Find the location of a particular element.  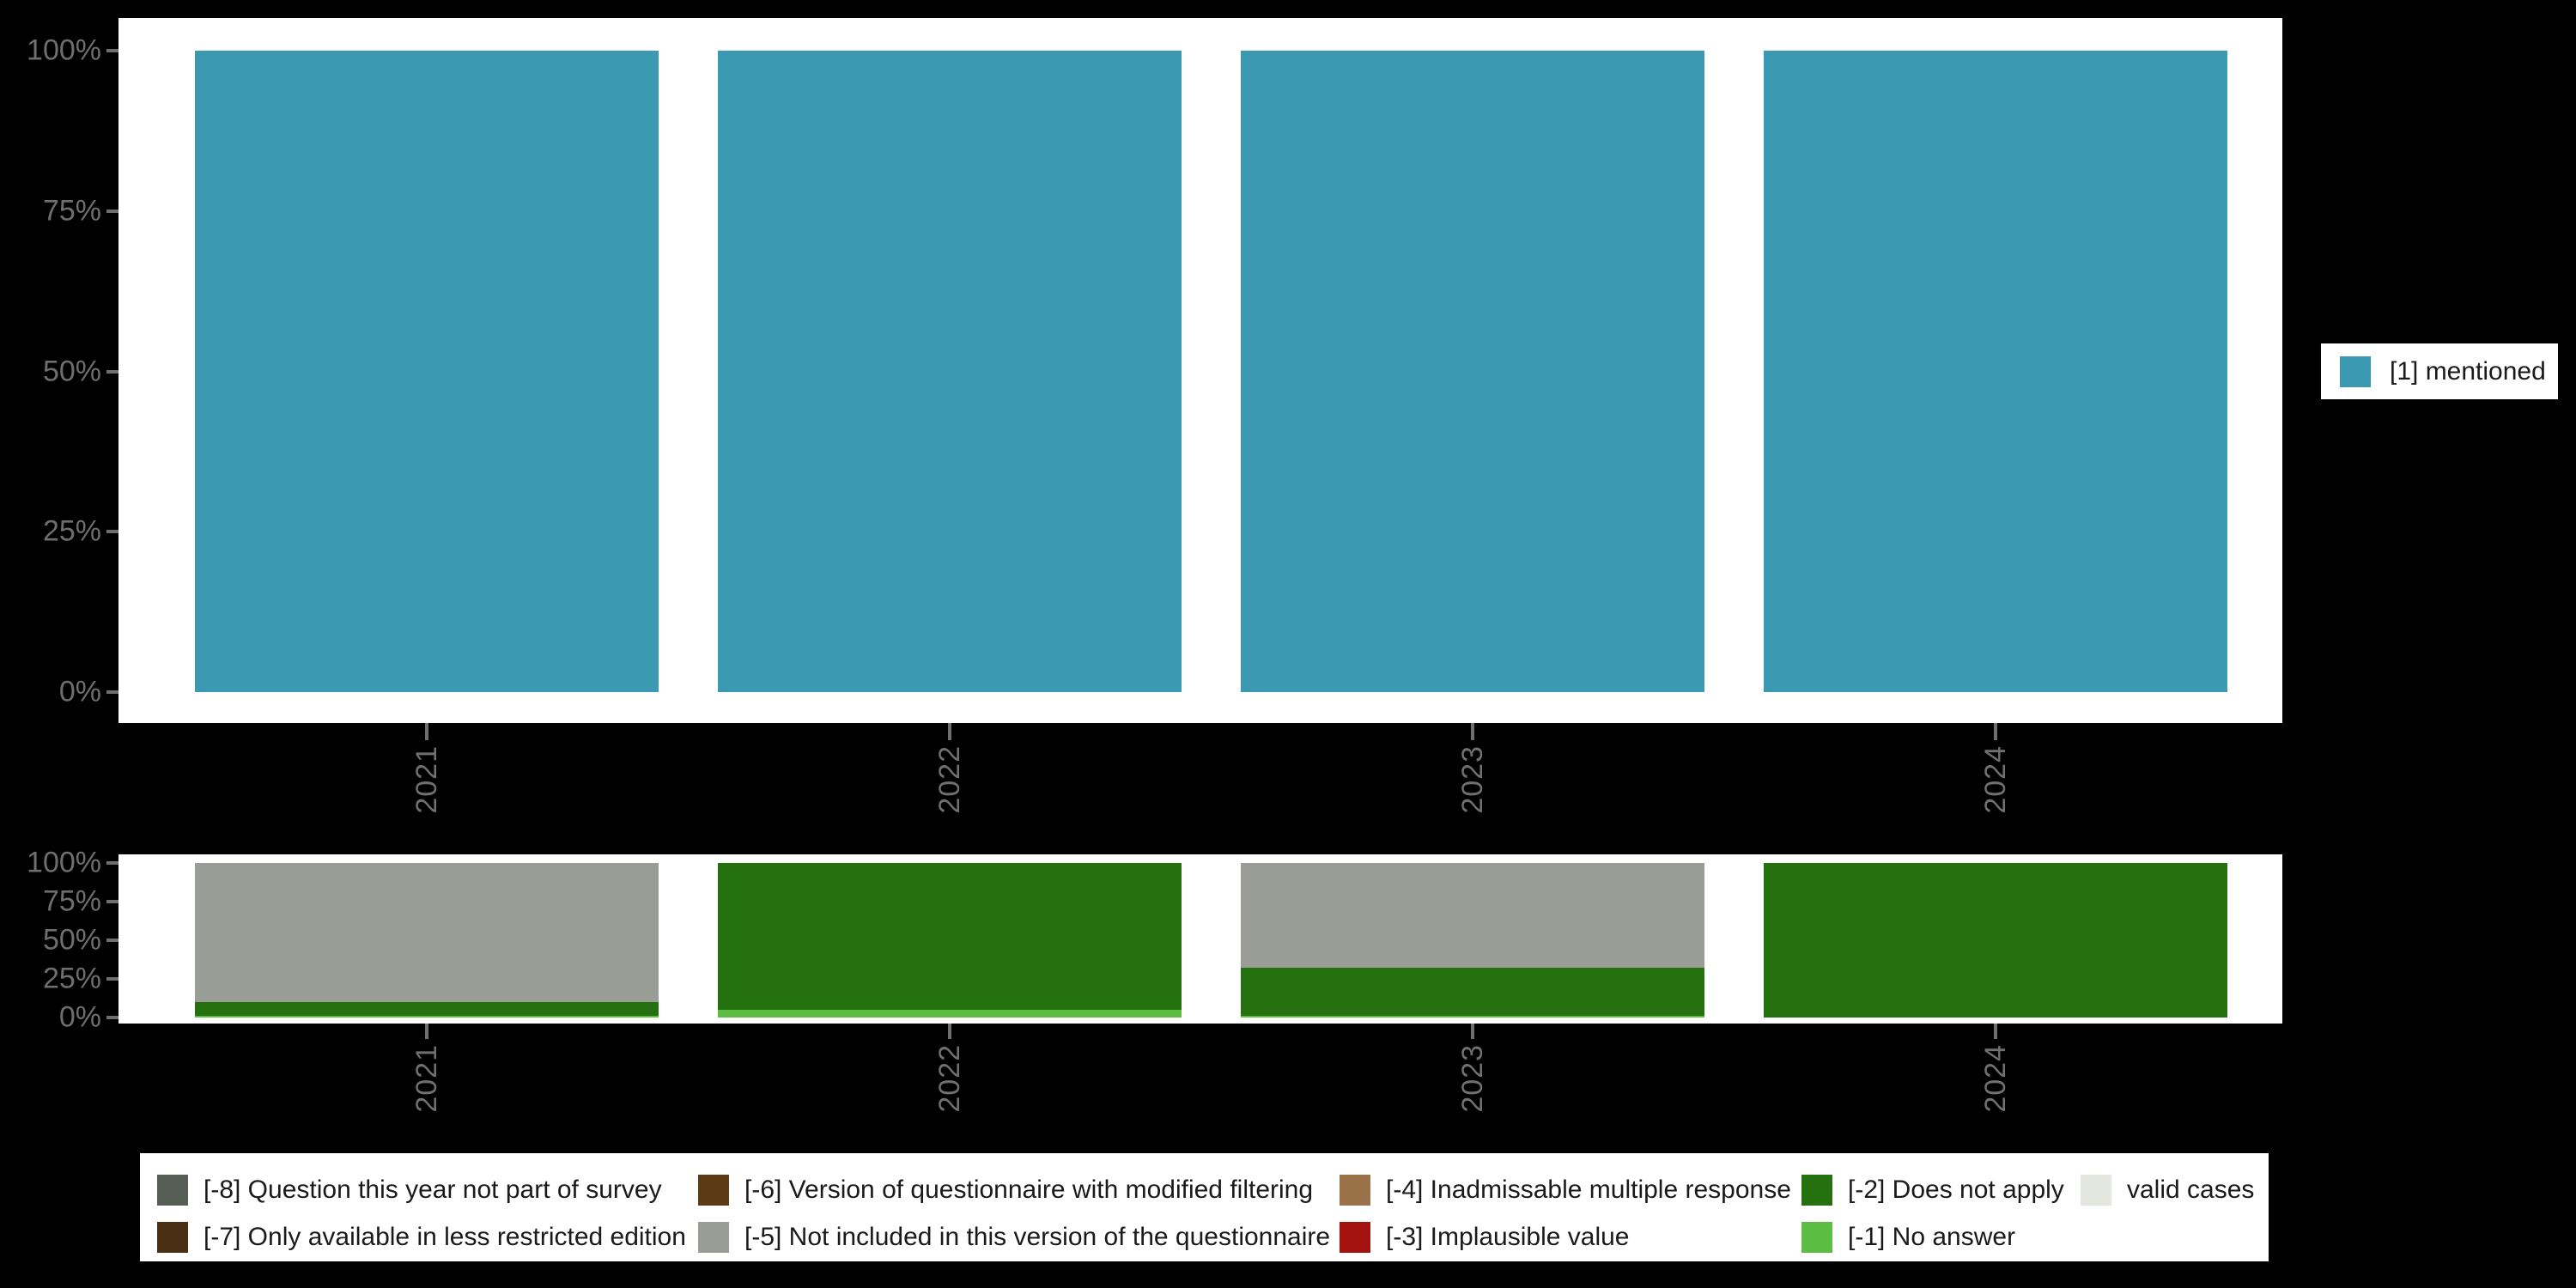

legend-item-label: [-2] Does not apply is located at coordinates (1956, 1190).